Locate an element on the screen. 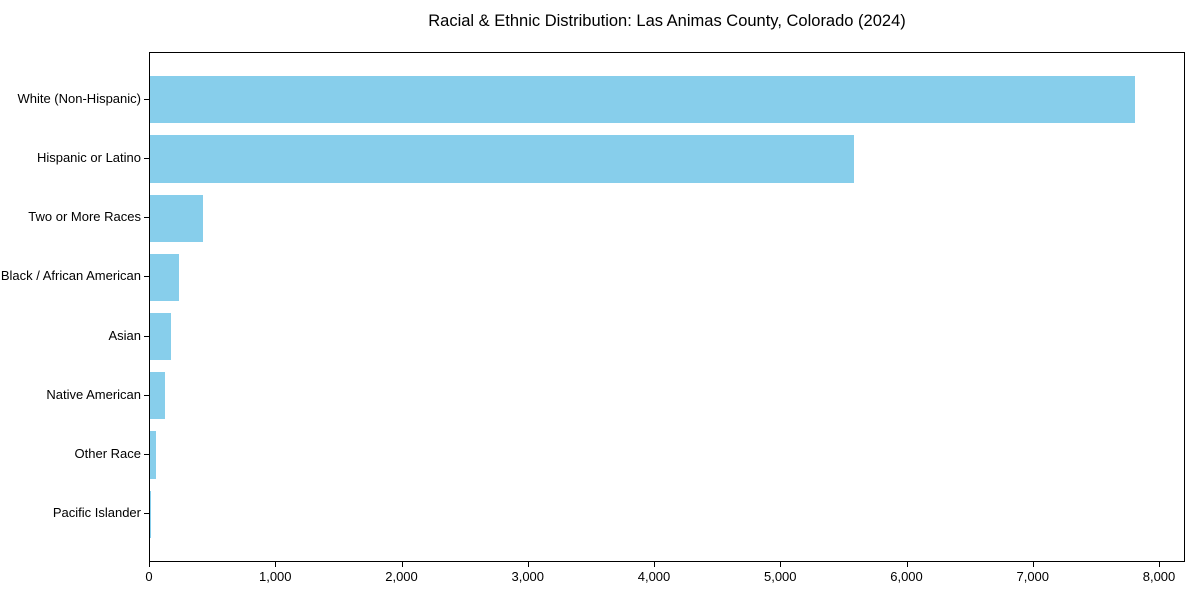 This screenshot has height=600, width=1200. category-label: Asian is located at coordinates (124, 335).